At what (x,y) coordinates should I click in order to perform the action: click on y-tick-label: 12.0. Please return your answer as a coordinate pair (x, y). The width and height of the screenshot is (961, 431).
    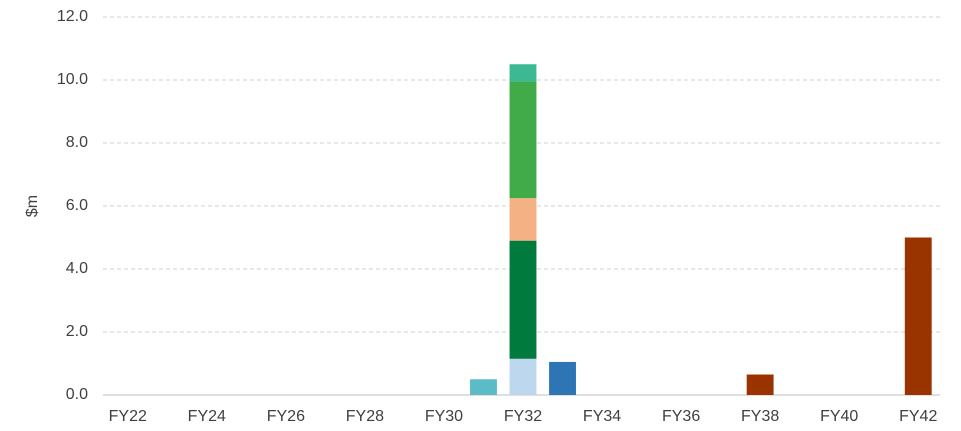
    Looking at the image, I should click on (72, 16).